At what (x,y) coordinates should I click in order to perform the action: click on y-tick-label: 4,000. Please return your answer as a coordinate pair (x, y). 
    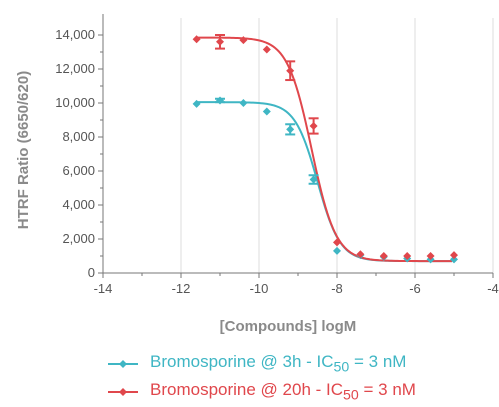
    Looking at the image, I should click on (78, 204).